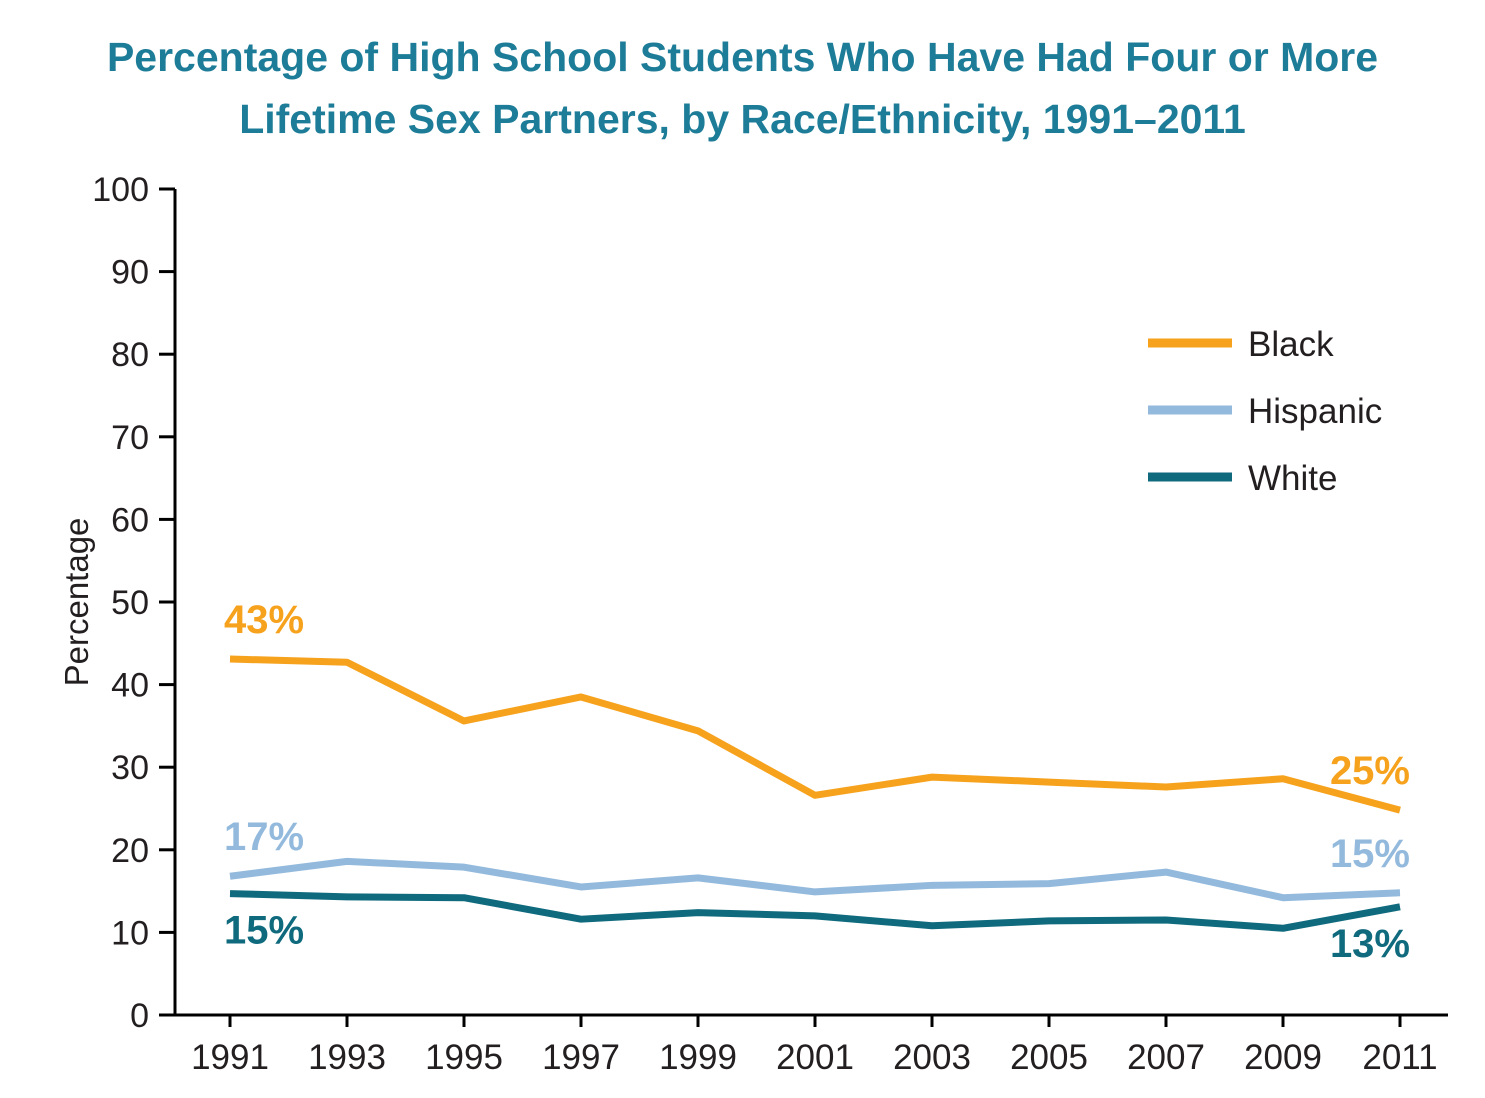  Describe the element at coordinates (139, 1016) in the screenshot. I see `y-tick-label: 0` at that location.